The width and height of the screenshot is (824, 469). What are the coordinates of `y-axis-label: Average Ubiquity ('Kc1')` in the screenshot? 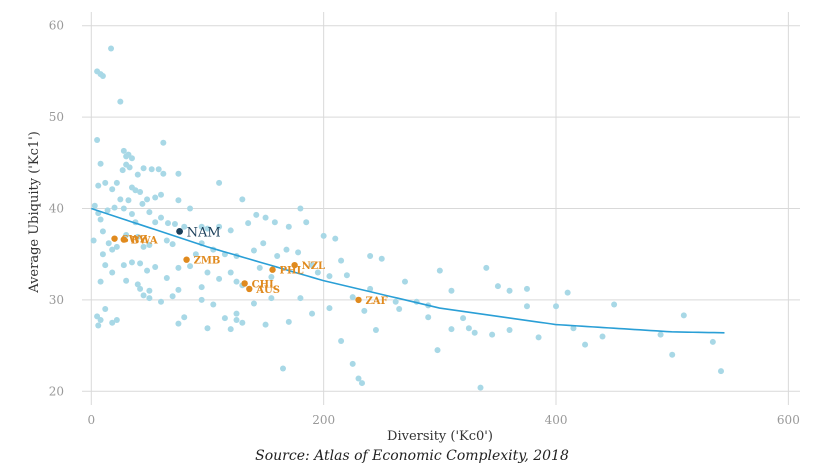 It's located at (34, 212).